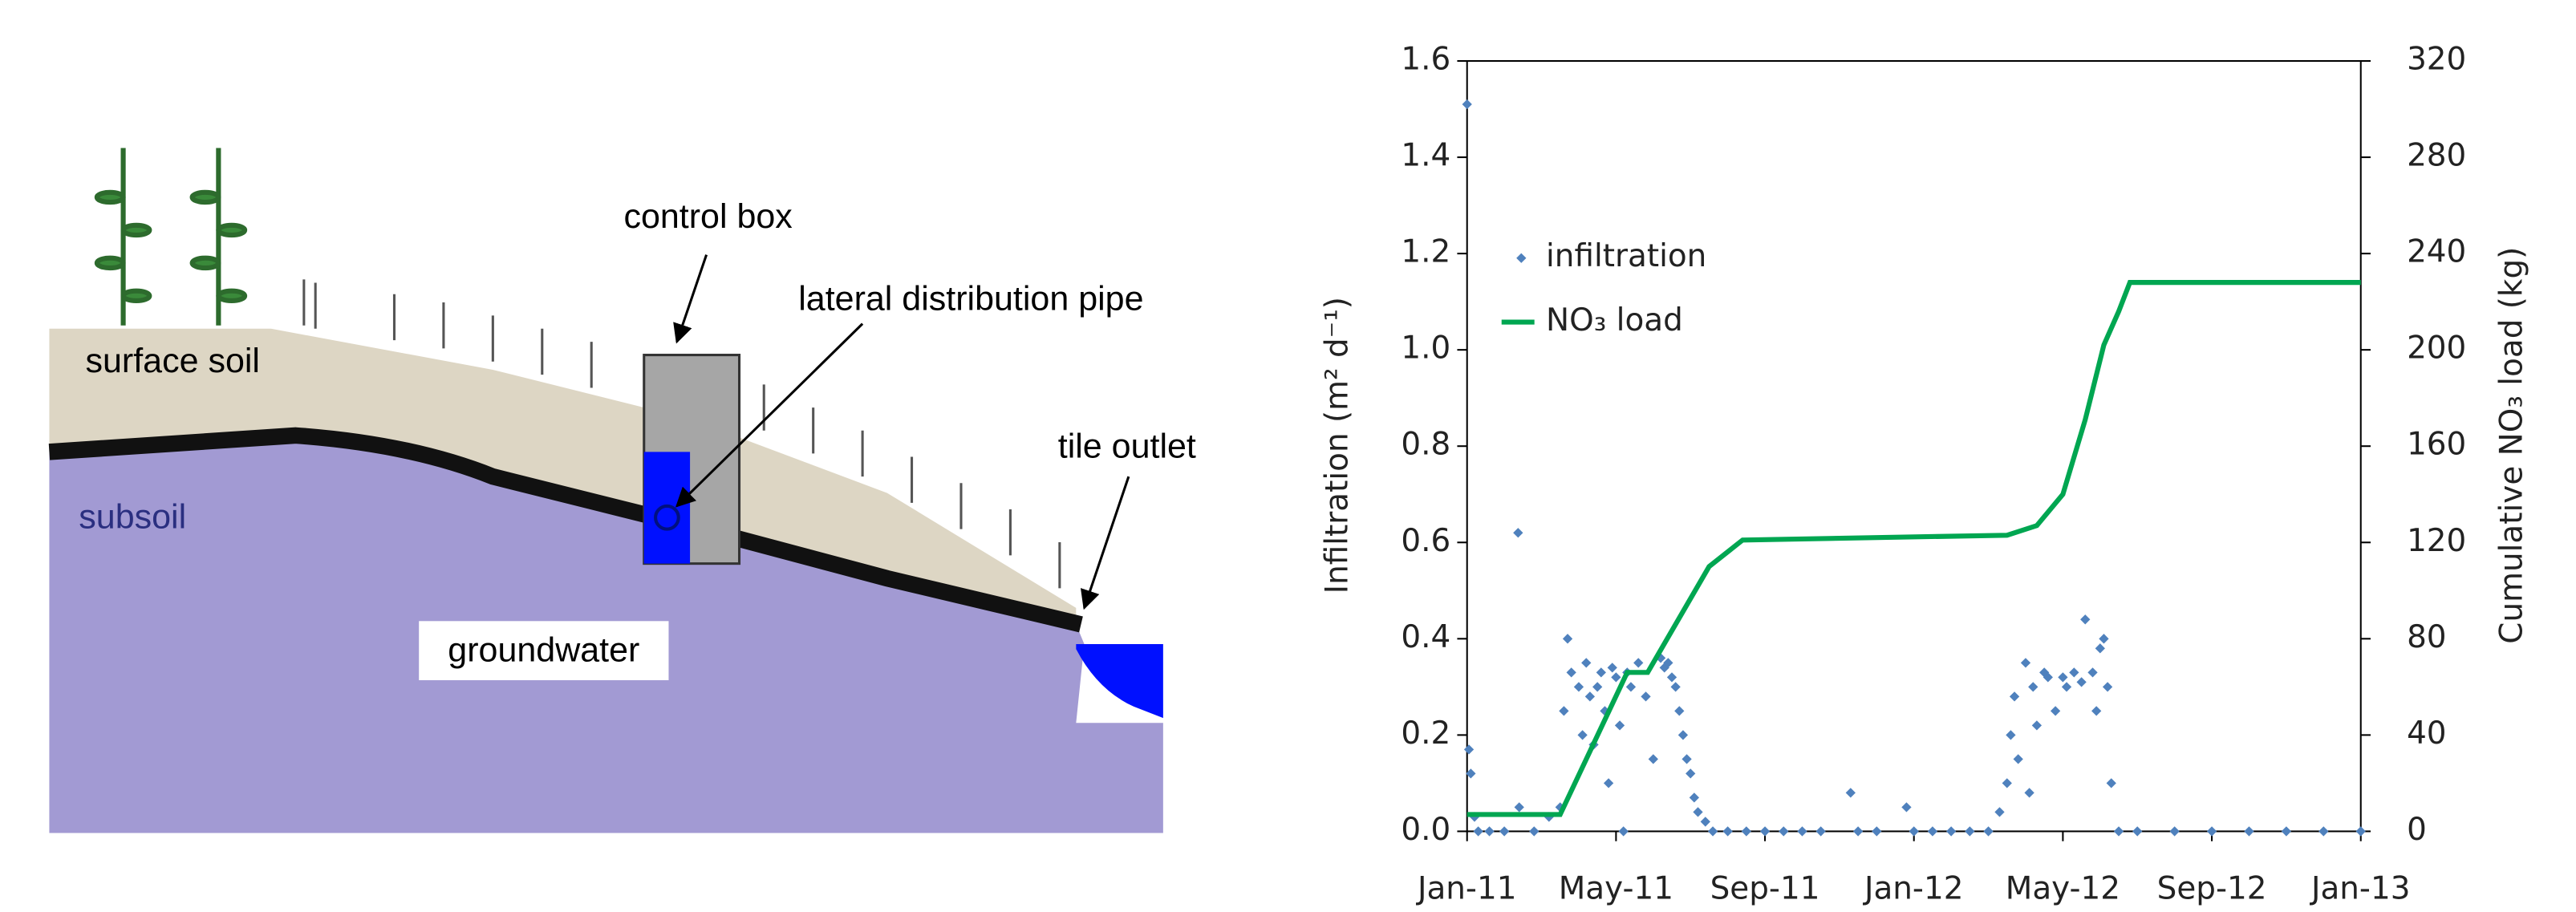  What do you see at coordinates (1616, 889) in the screenshot?
I see `x-tick-label: May-11` at bounding box center [1616, 889].